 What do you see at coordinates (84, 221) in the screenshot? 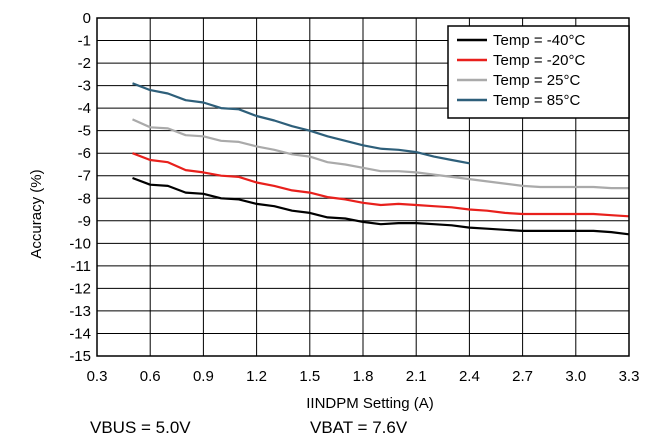
I see `y-tick-label: -9` at bounding box center [84, 221].